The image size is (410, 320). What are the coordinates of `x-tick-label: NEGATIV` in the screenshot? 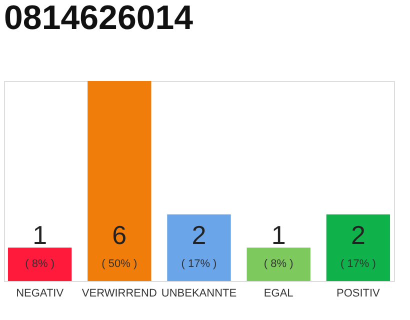 It's located at (40, 294).